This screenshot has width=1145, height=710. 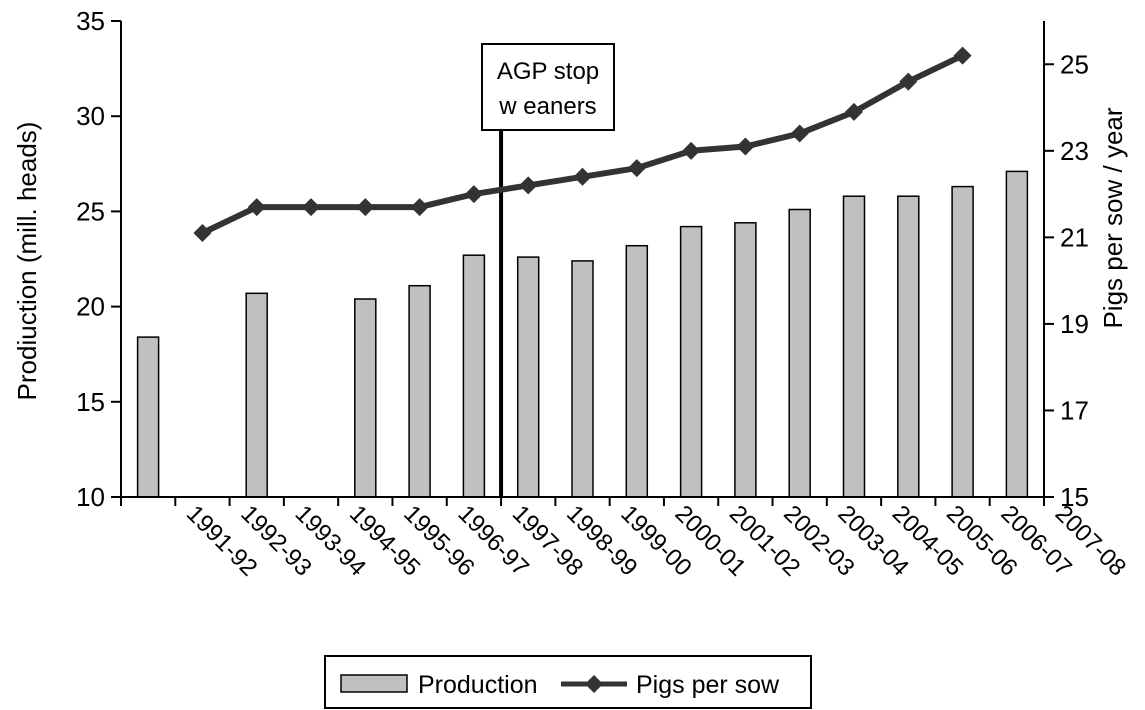 What do you see at coordinates (1074, 497) in the screenshot?
I see `y-tick-label-right: 15` at bounding box center [1074, 497].